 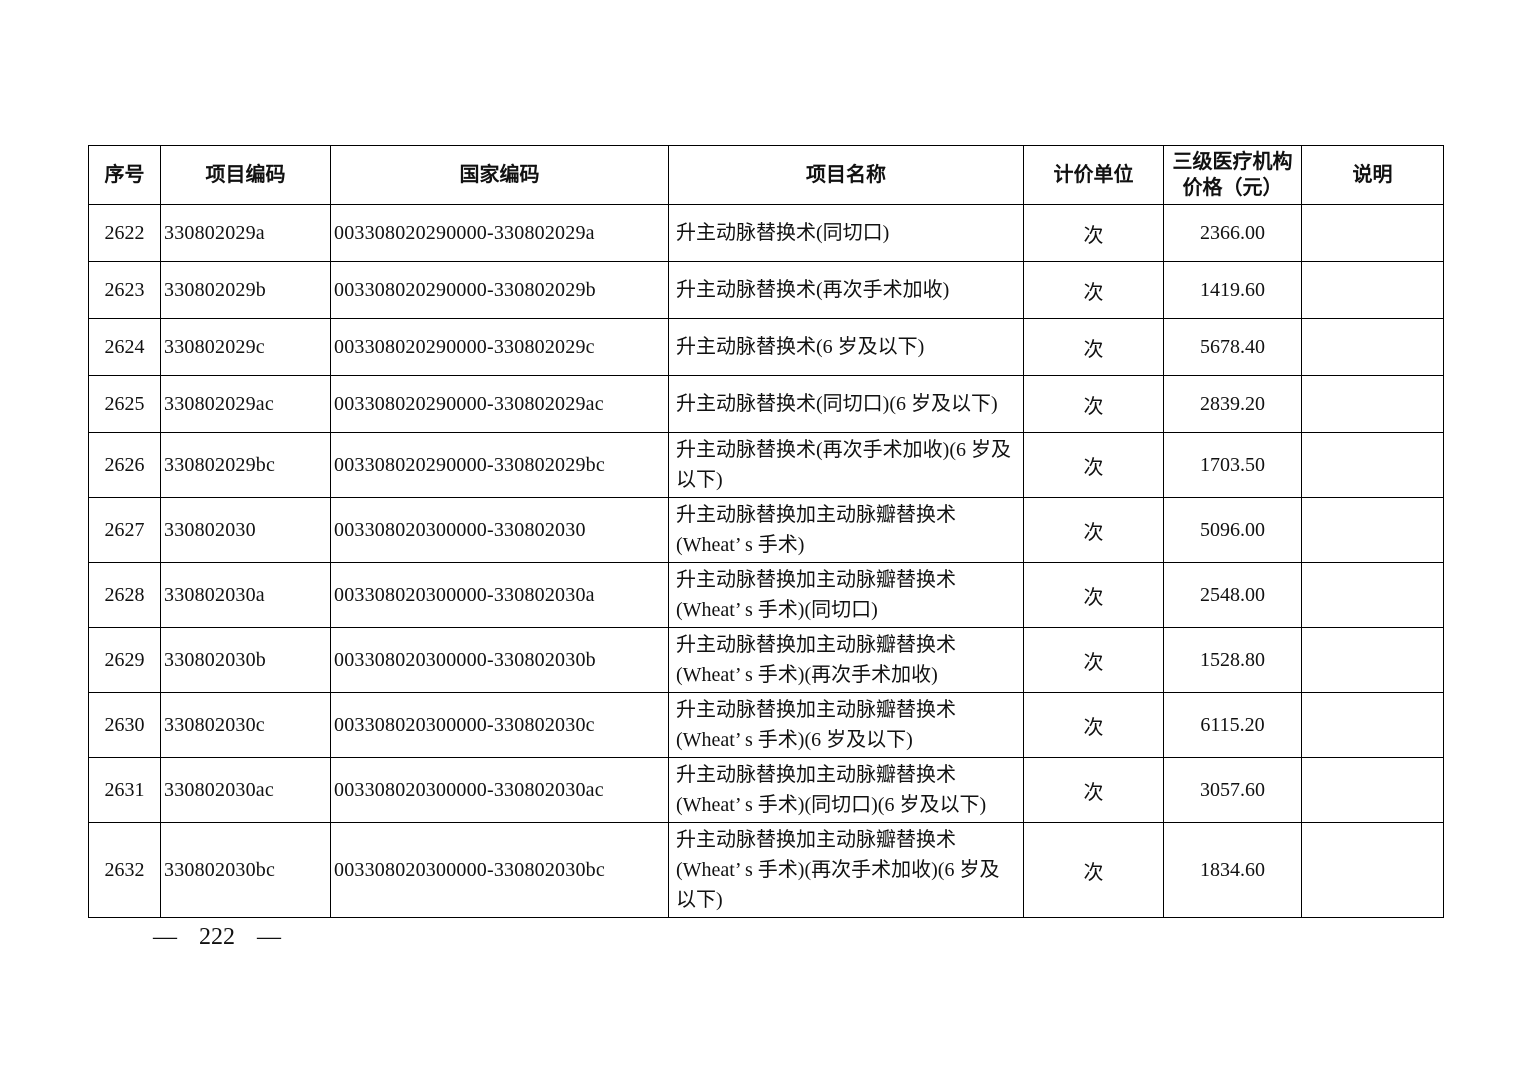 I want to click on cell-seq: 2627, so click(x=124, y=530).